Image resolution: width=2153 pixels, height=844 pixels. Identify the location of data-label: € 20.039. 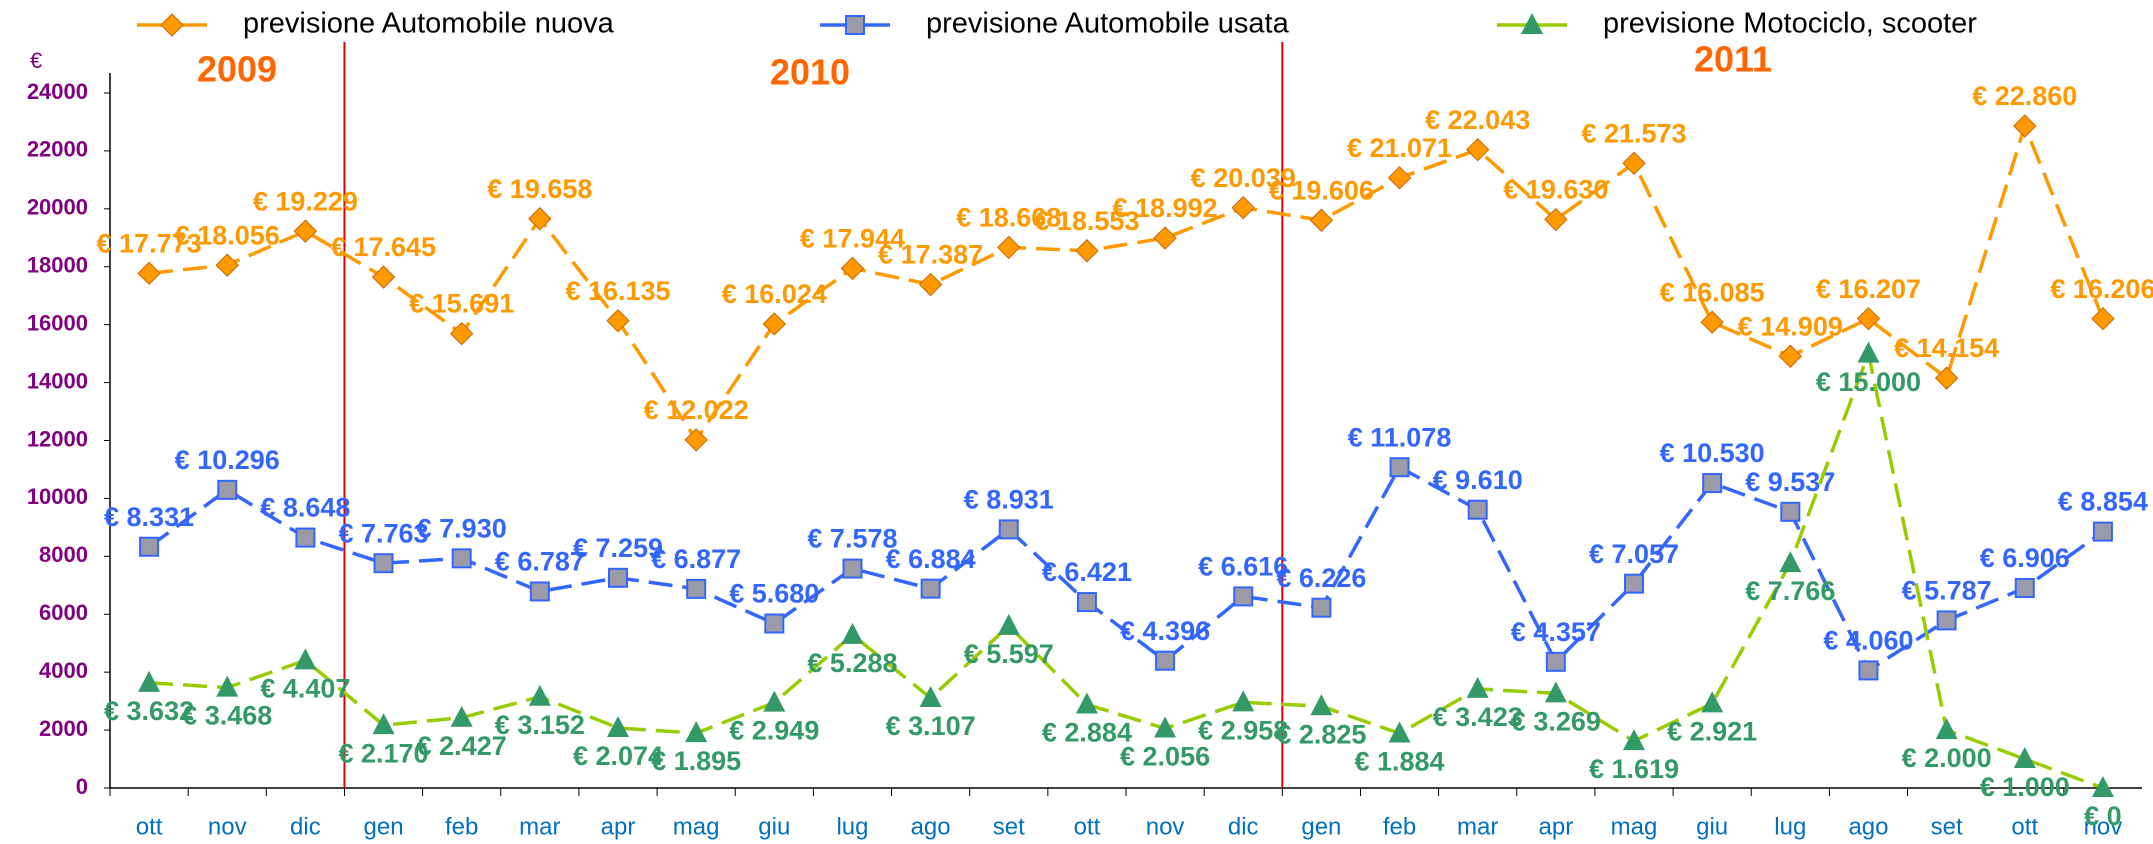
(1243, 178).